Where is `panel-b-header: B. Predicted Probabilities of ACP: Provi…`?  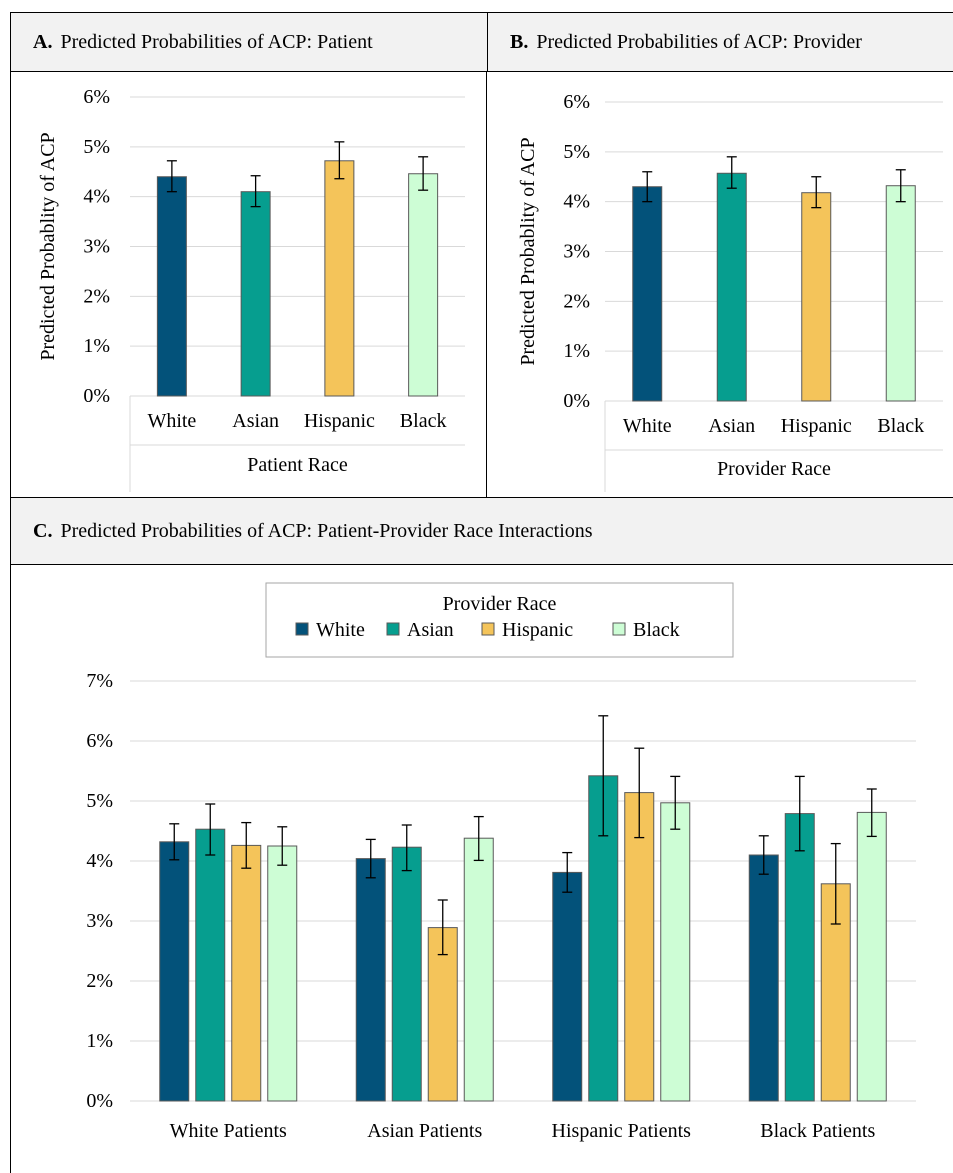
panel-b-header: B. Predicted Probabilities of ACP: Provi… is located at coordinates (720, 42).